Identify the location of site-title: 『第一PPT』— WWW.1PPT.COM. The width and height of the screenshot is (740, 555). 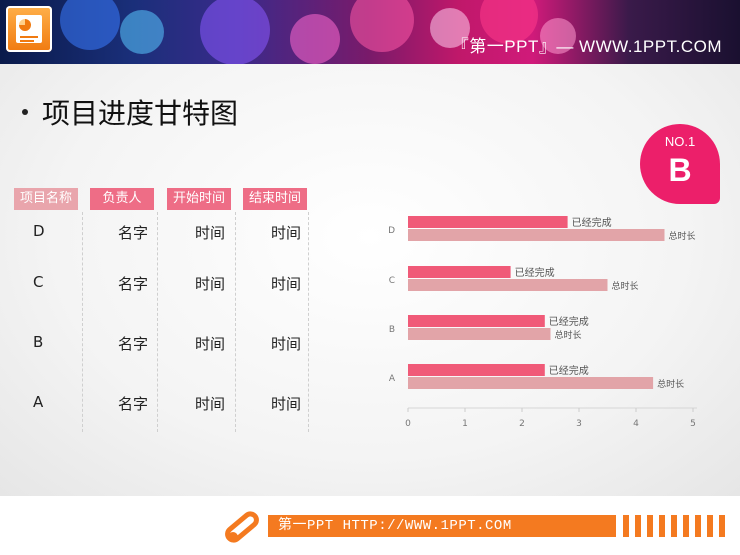
(586, 46).